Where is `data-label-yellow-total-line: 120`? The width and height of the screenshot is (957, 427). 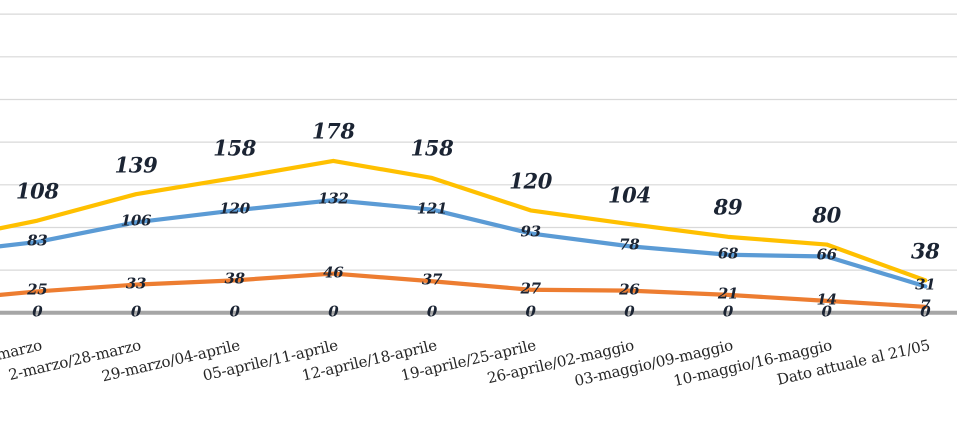
data-label-yellow-total-line: 120 is located at coordinates (531, 181).